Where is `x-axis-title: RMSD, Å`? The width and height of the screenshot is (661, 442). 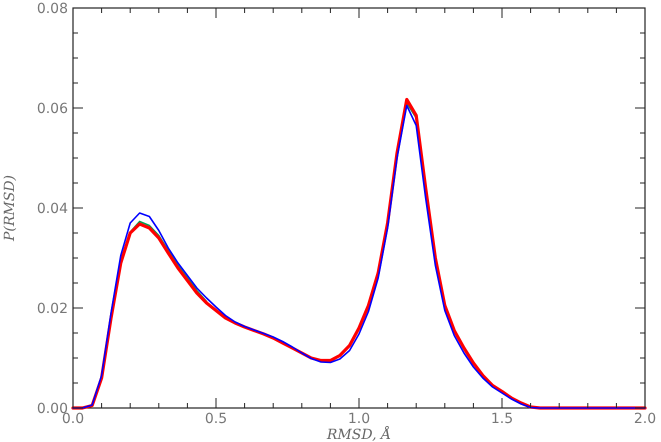
x-axis-title: RMSD, Å is located at coordinates (359, 434).